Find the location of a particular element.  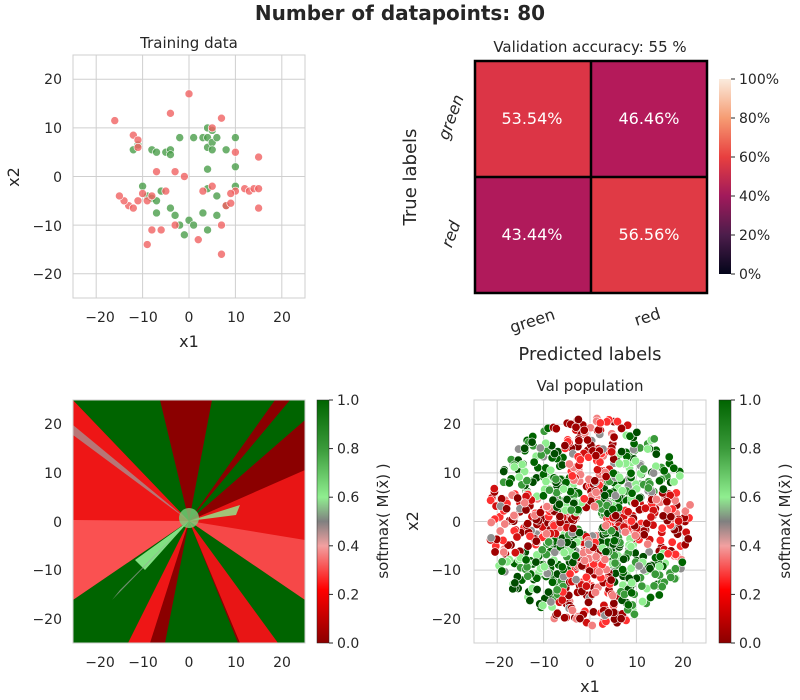

colorbar-tick-label: 0.4 is located at coordinates (348, 547).